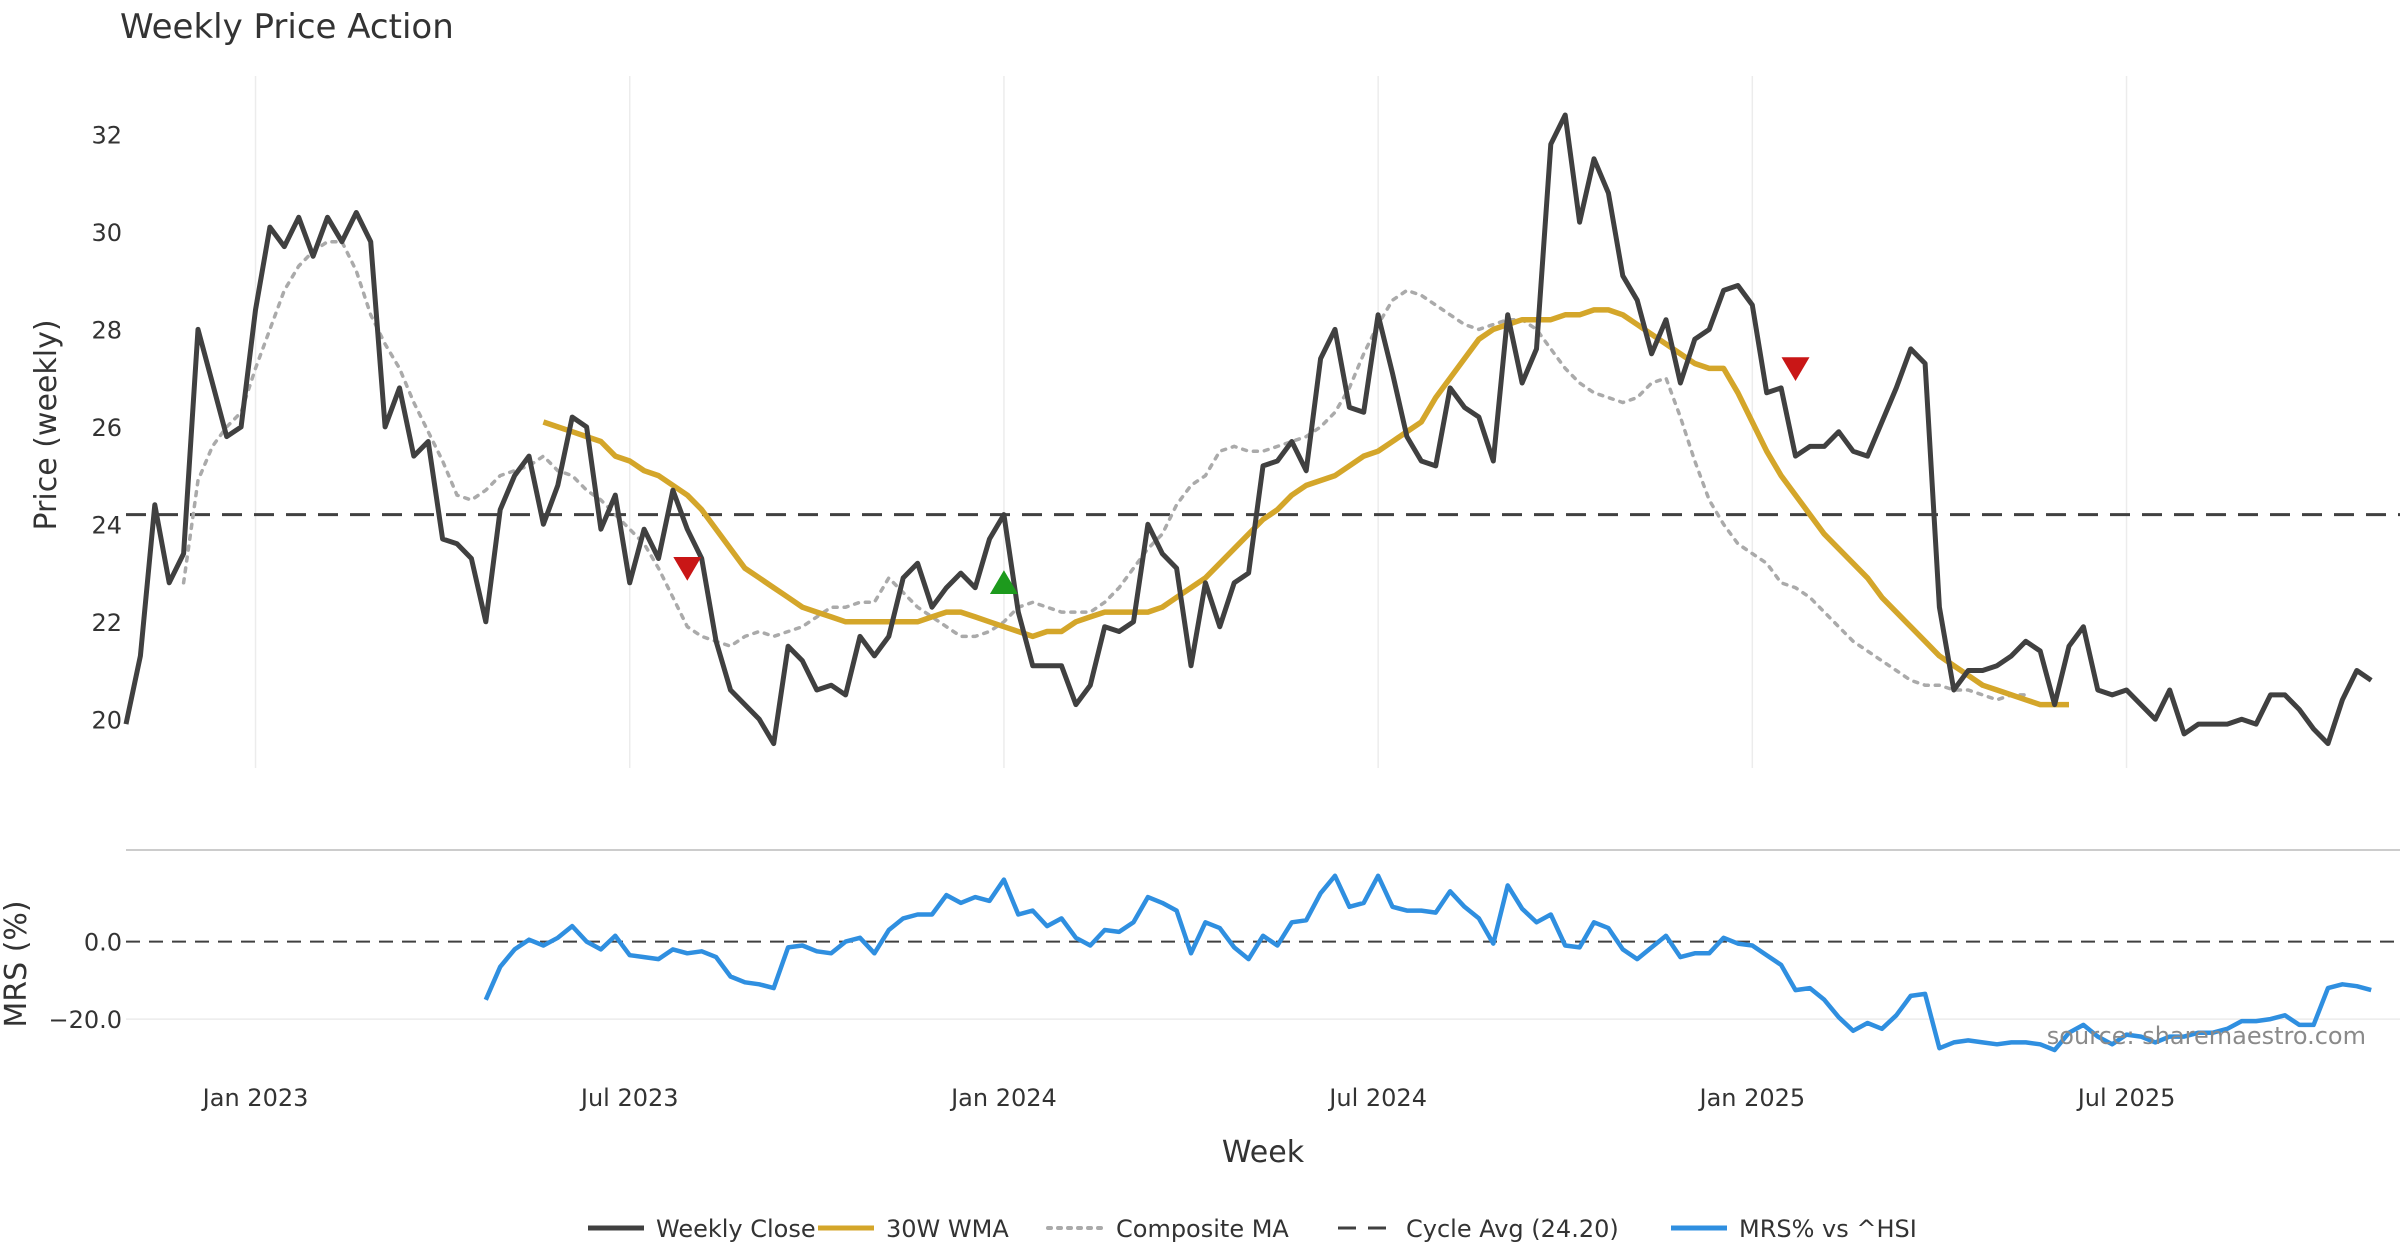 This screenshot has height=1260, width=2400. What do you see at coordinates (947, 1229) in the screenshot?
I see `legend-label: 30W WMA` at bounding box center [947, 1229].